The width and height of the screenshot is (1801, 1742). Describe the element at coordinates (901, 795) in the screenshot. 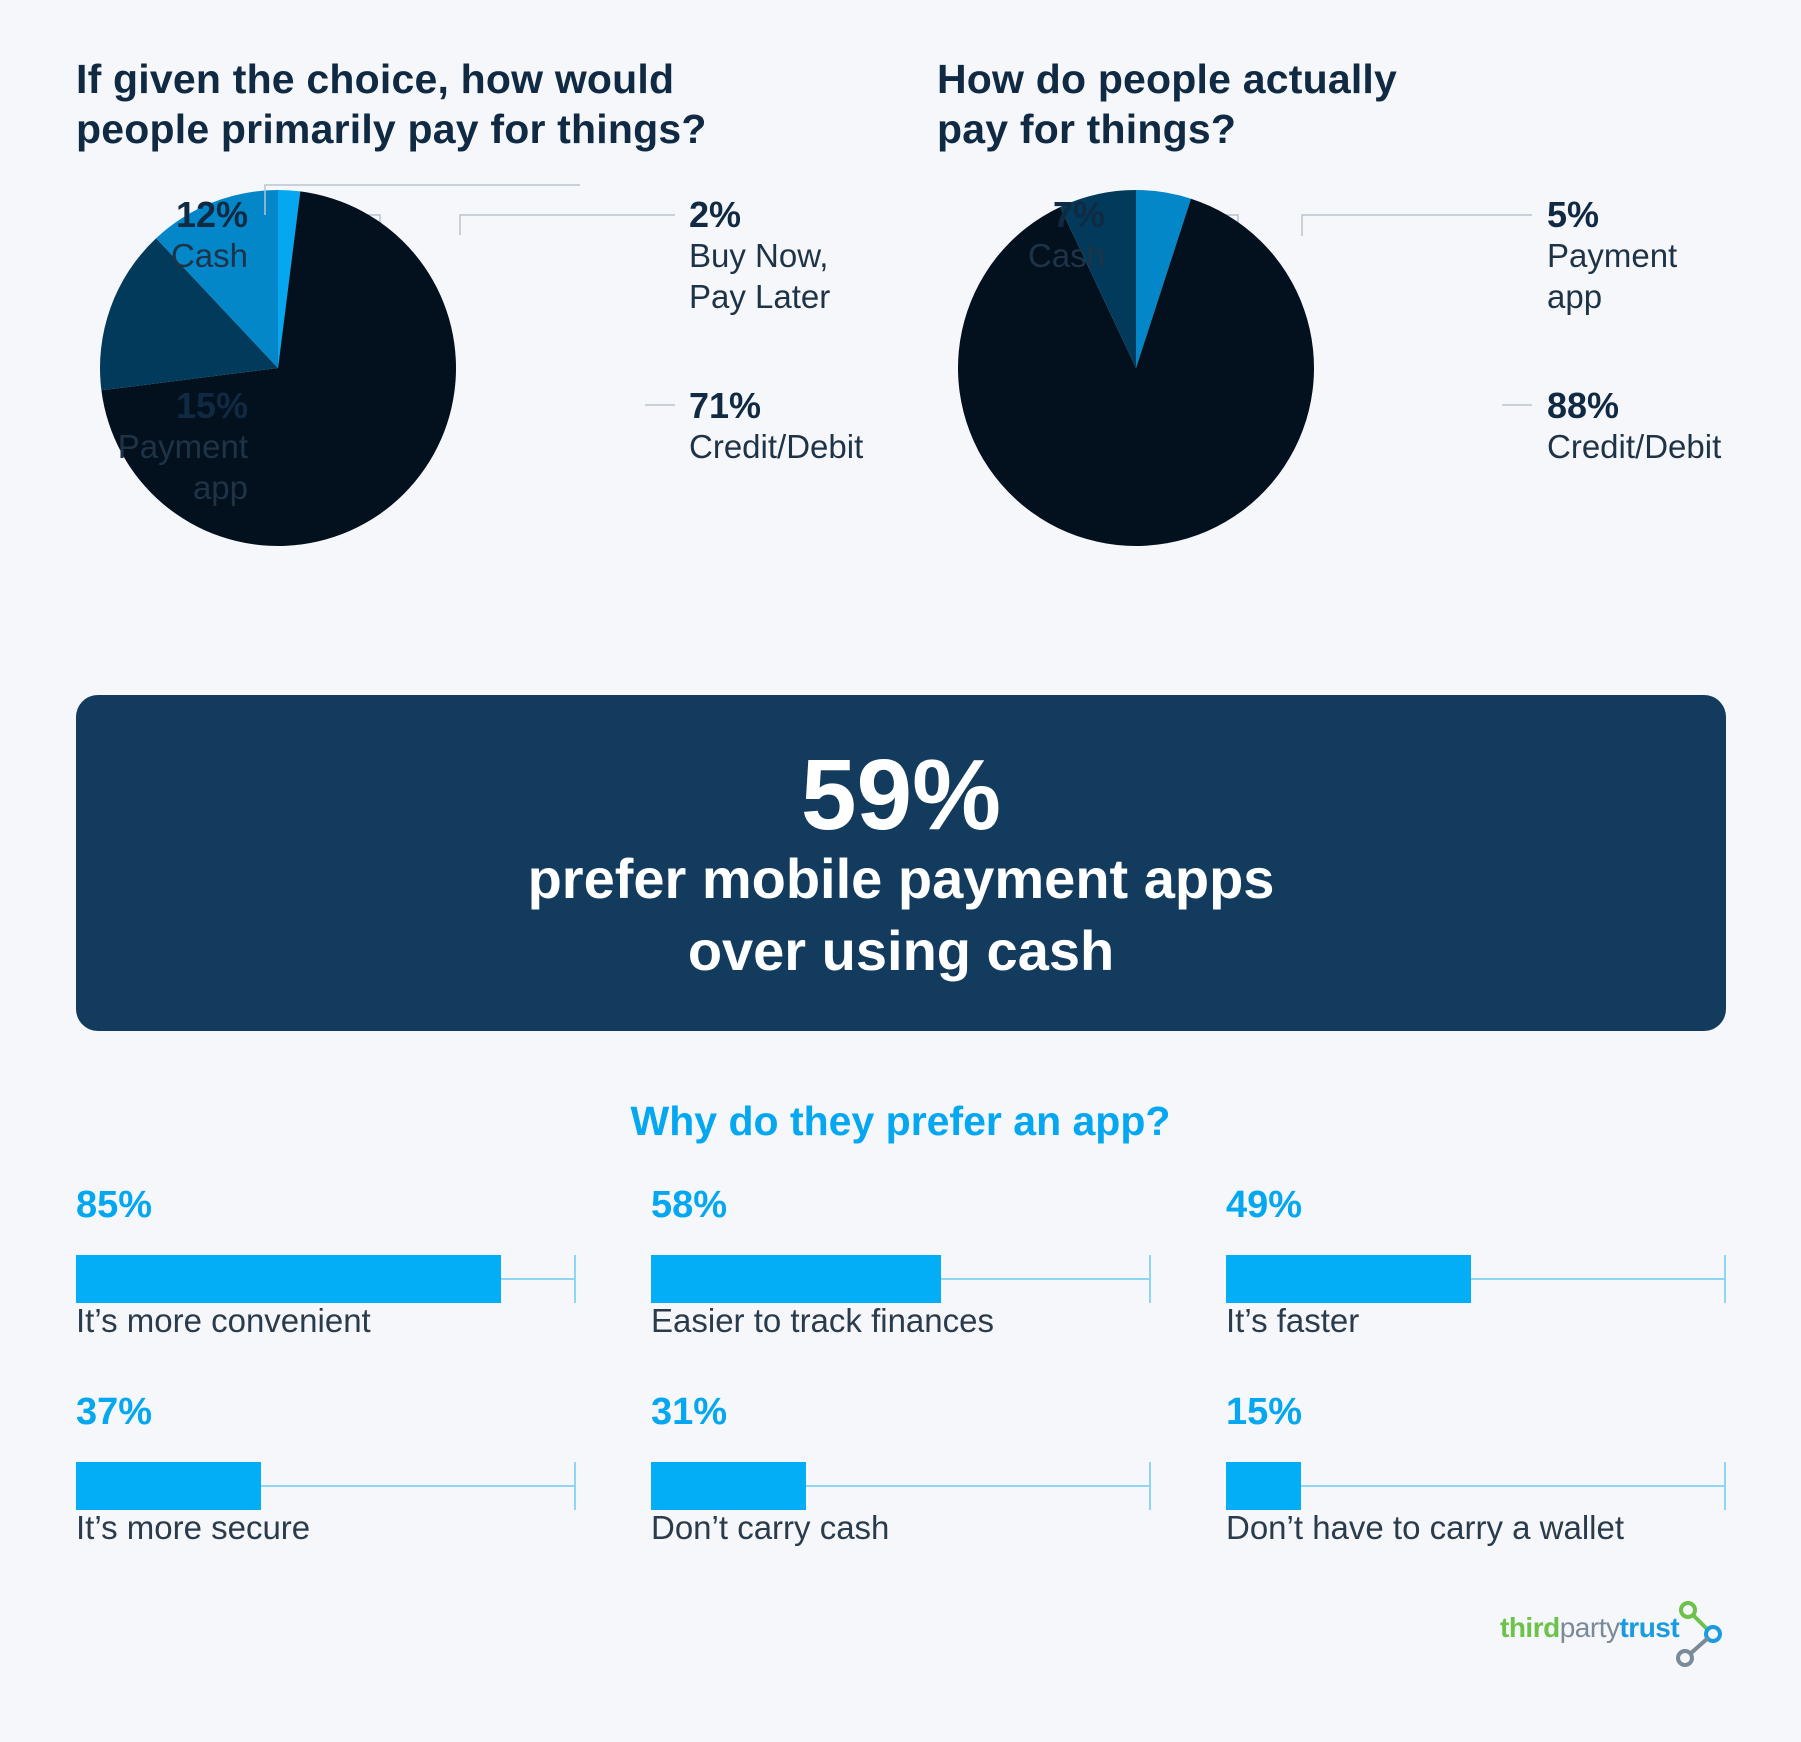

I see `banner-number: 59%` at that location.